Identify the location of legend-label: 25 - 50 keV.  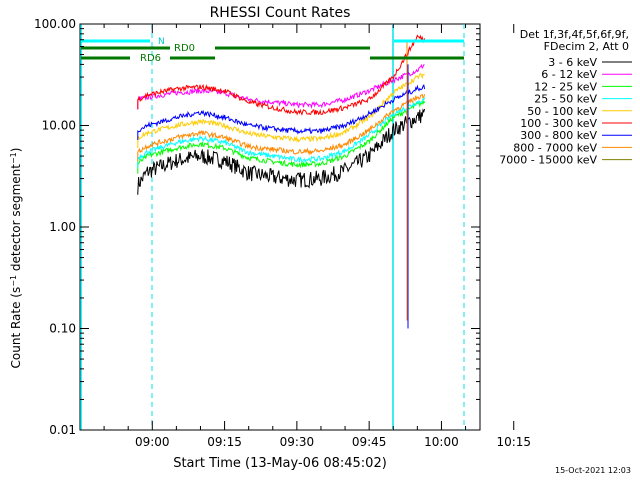
(565, 99).